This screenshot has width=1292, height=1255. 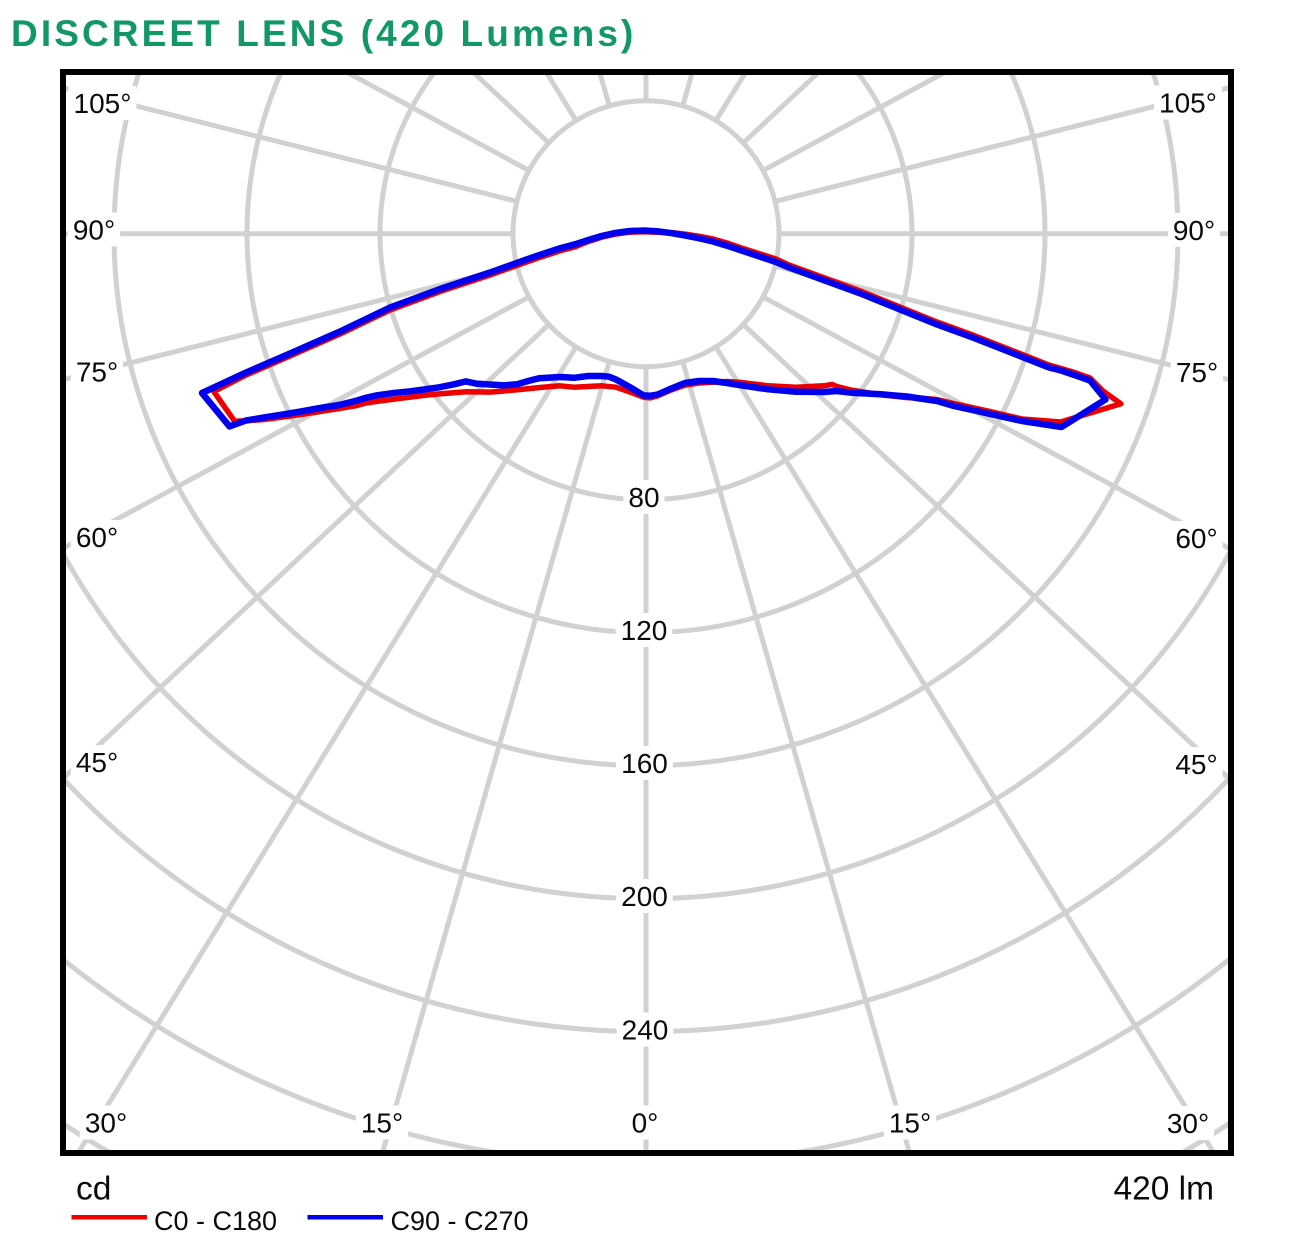 I want to click on svg-text: 160, so click(x=644, y=763).